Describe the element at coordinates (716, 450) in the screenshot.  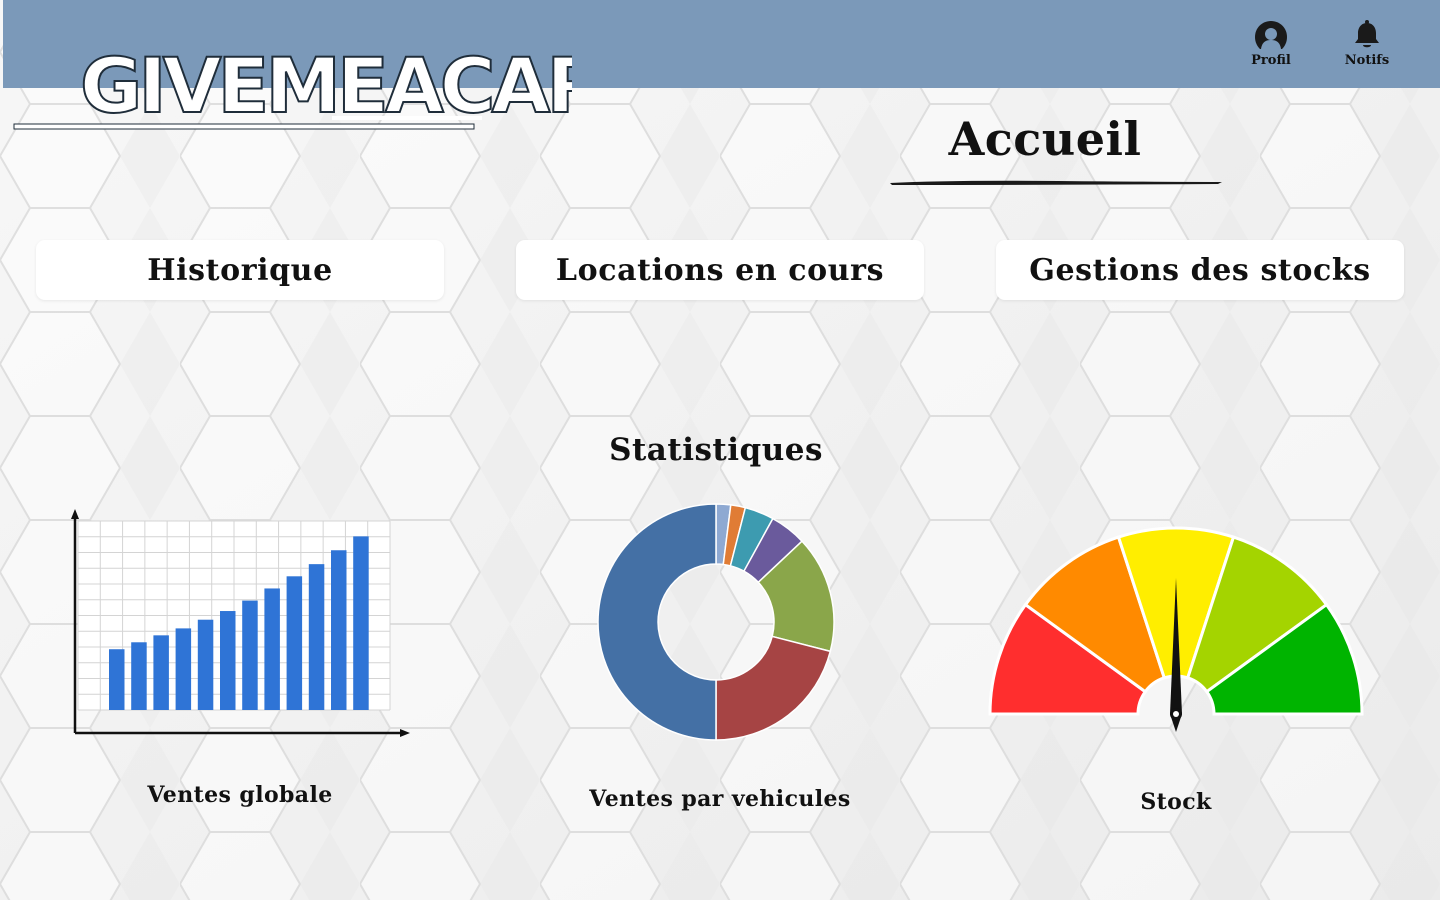
I see `statistics-title: Statistiques` at that location.